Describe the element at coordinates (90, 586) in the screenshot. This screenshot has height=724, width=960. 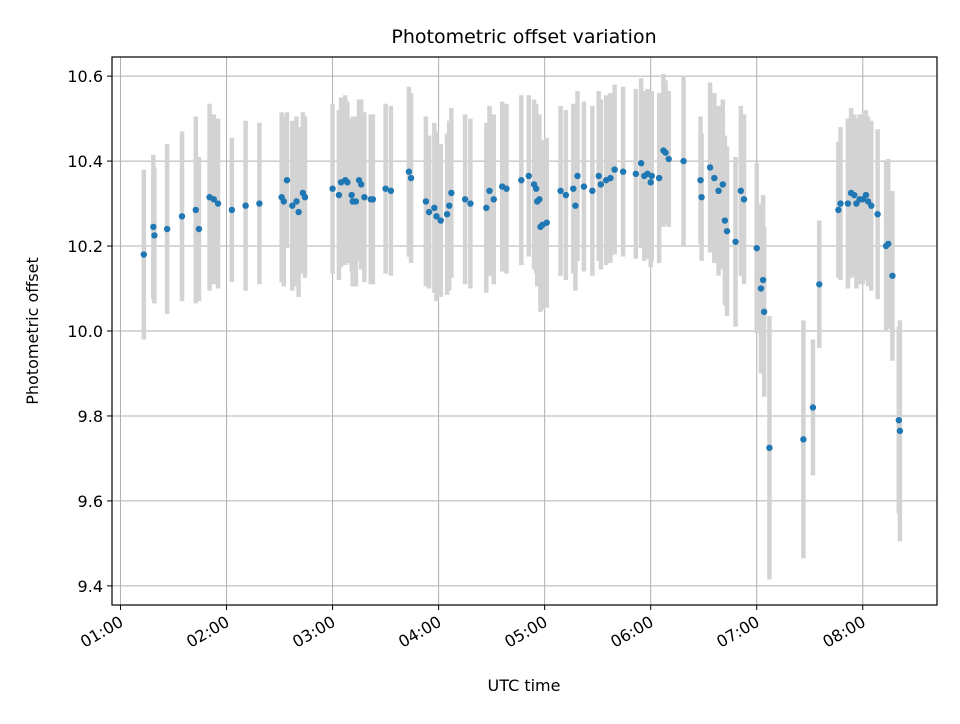
I see `y-tick-label: 9.4` at that location.